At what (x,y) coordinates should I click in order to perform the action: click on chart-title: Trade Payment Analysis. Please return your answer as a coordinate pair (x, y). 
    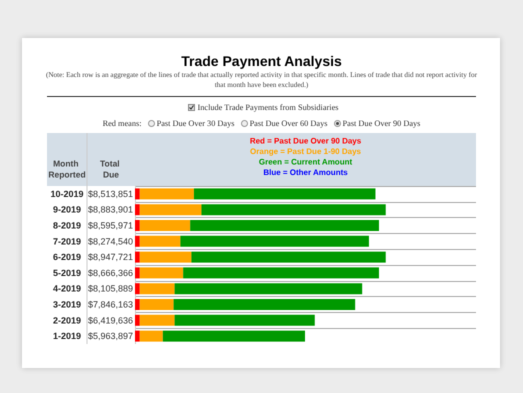
    Looking at the image, I should click on (261, 61).